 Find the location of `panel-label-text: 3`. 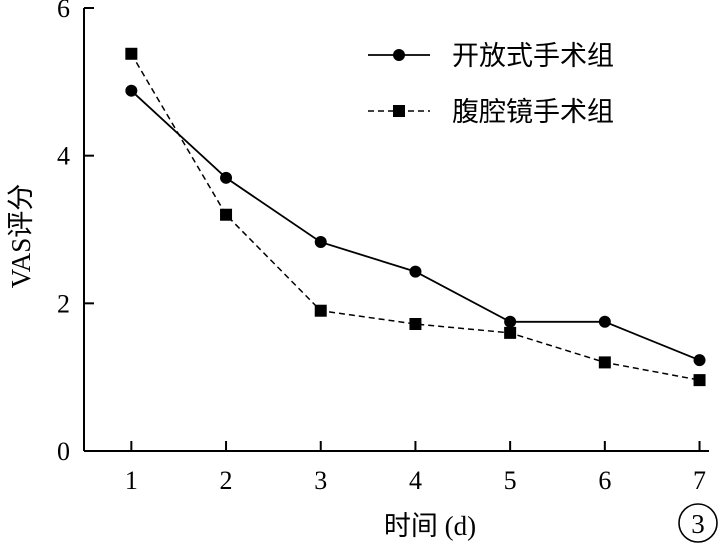

panel-label-text: 3 is located at coordinates (698, 524).